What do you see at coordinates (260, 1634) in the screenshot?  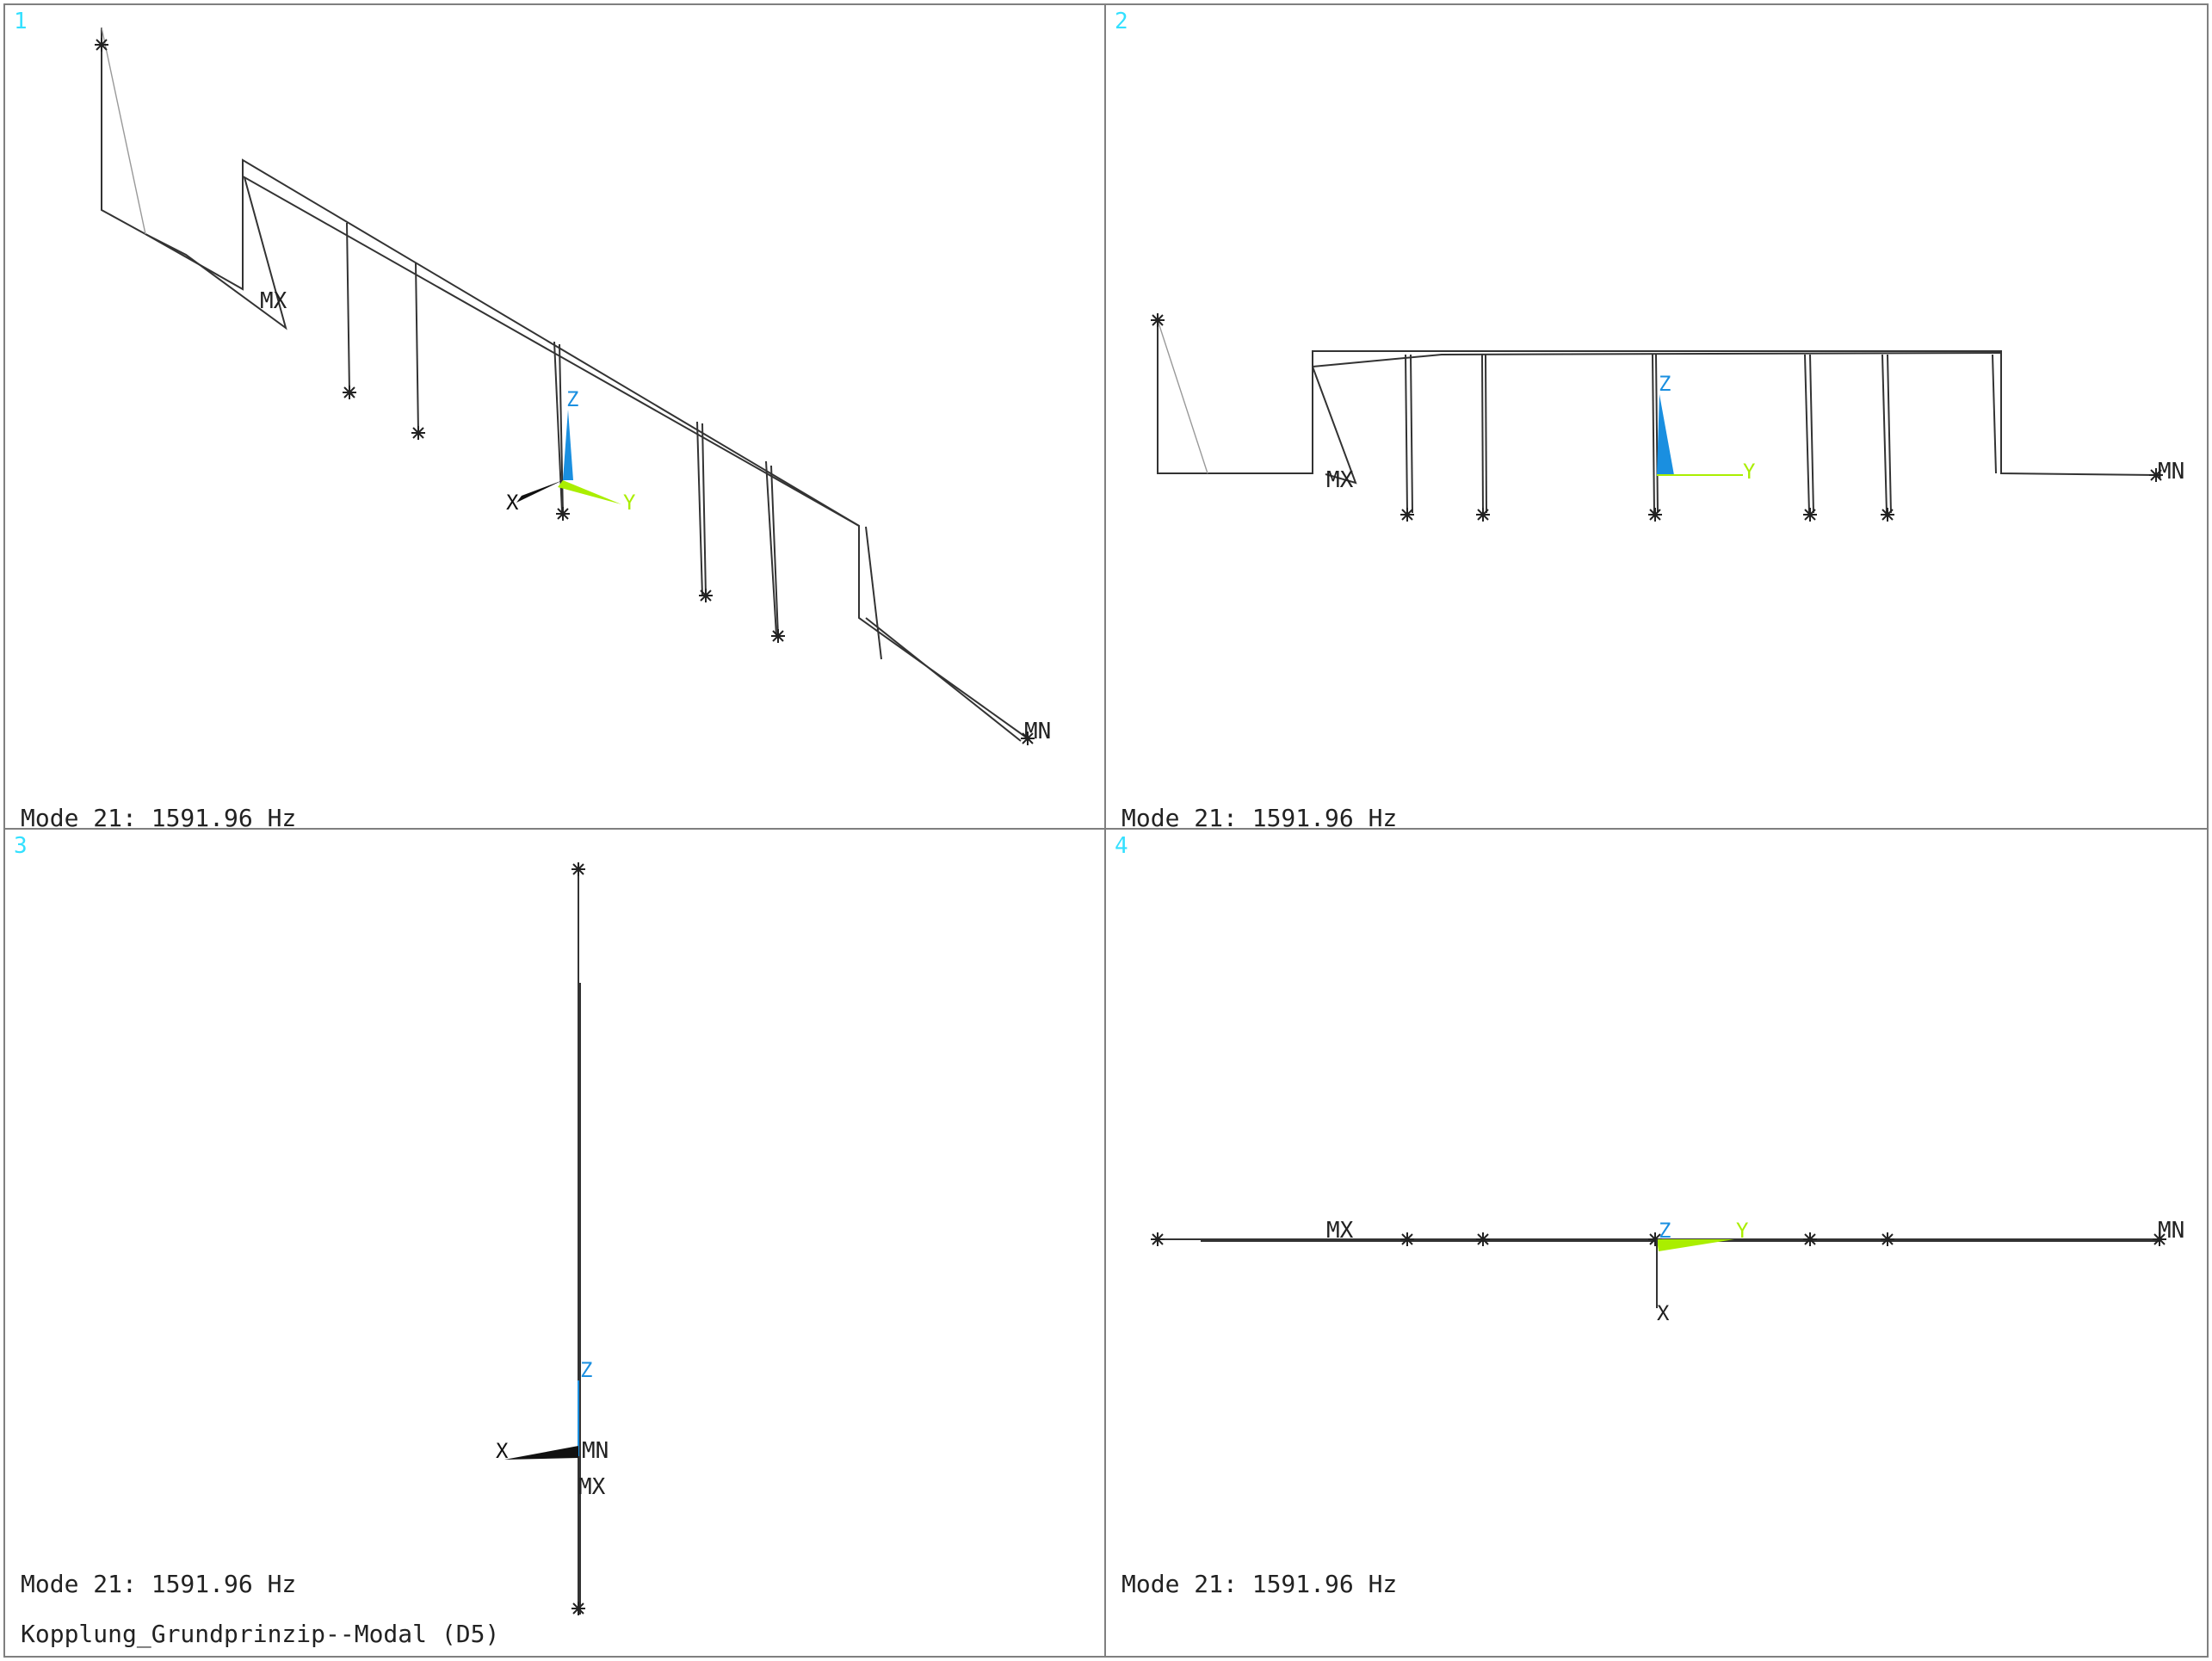 I see `model-title: Kopplung_Grundprinzip--Modal (D5)` at bounding box center [260, 1634].